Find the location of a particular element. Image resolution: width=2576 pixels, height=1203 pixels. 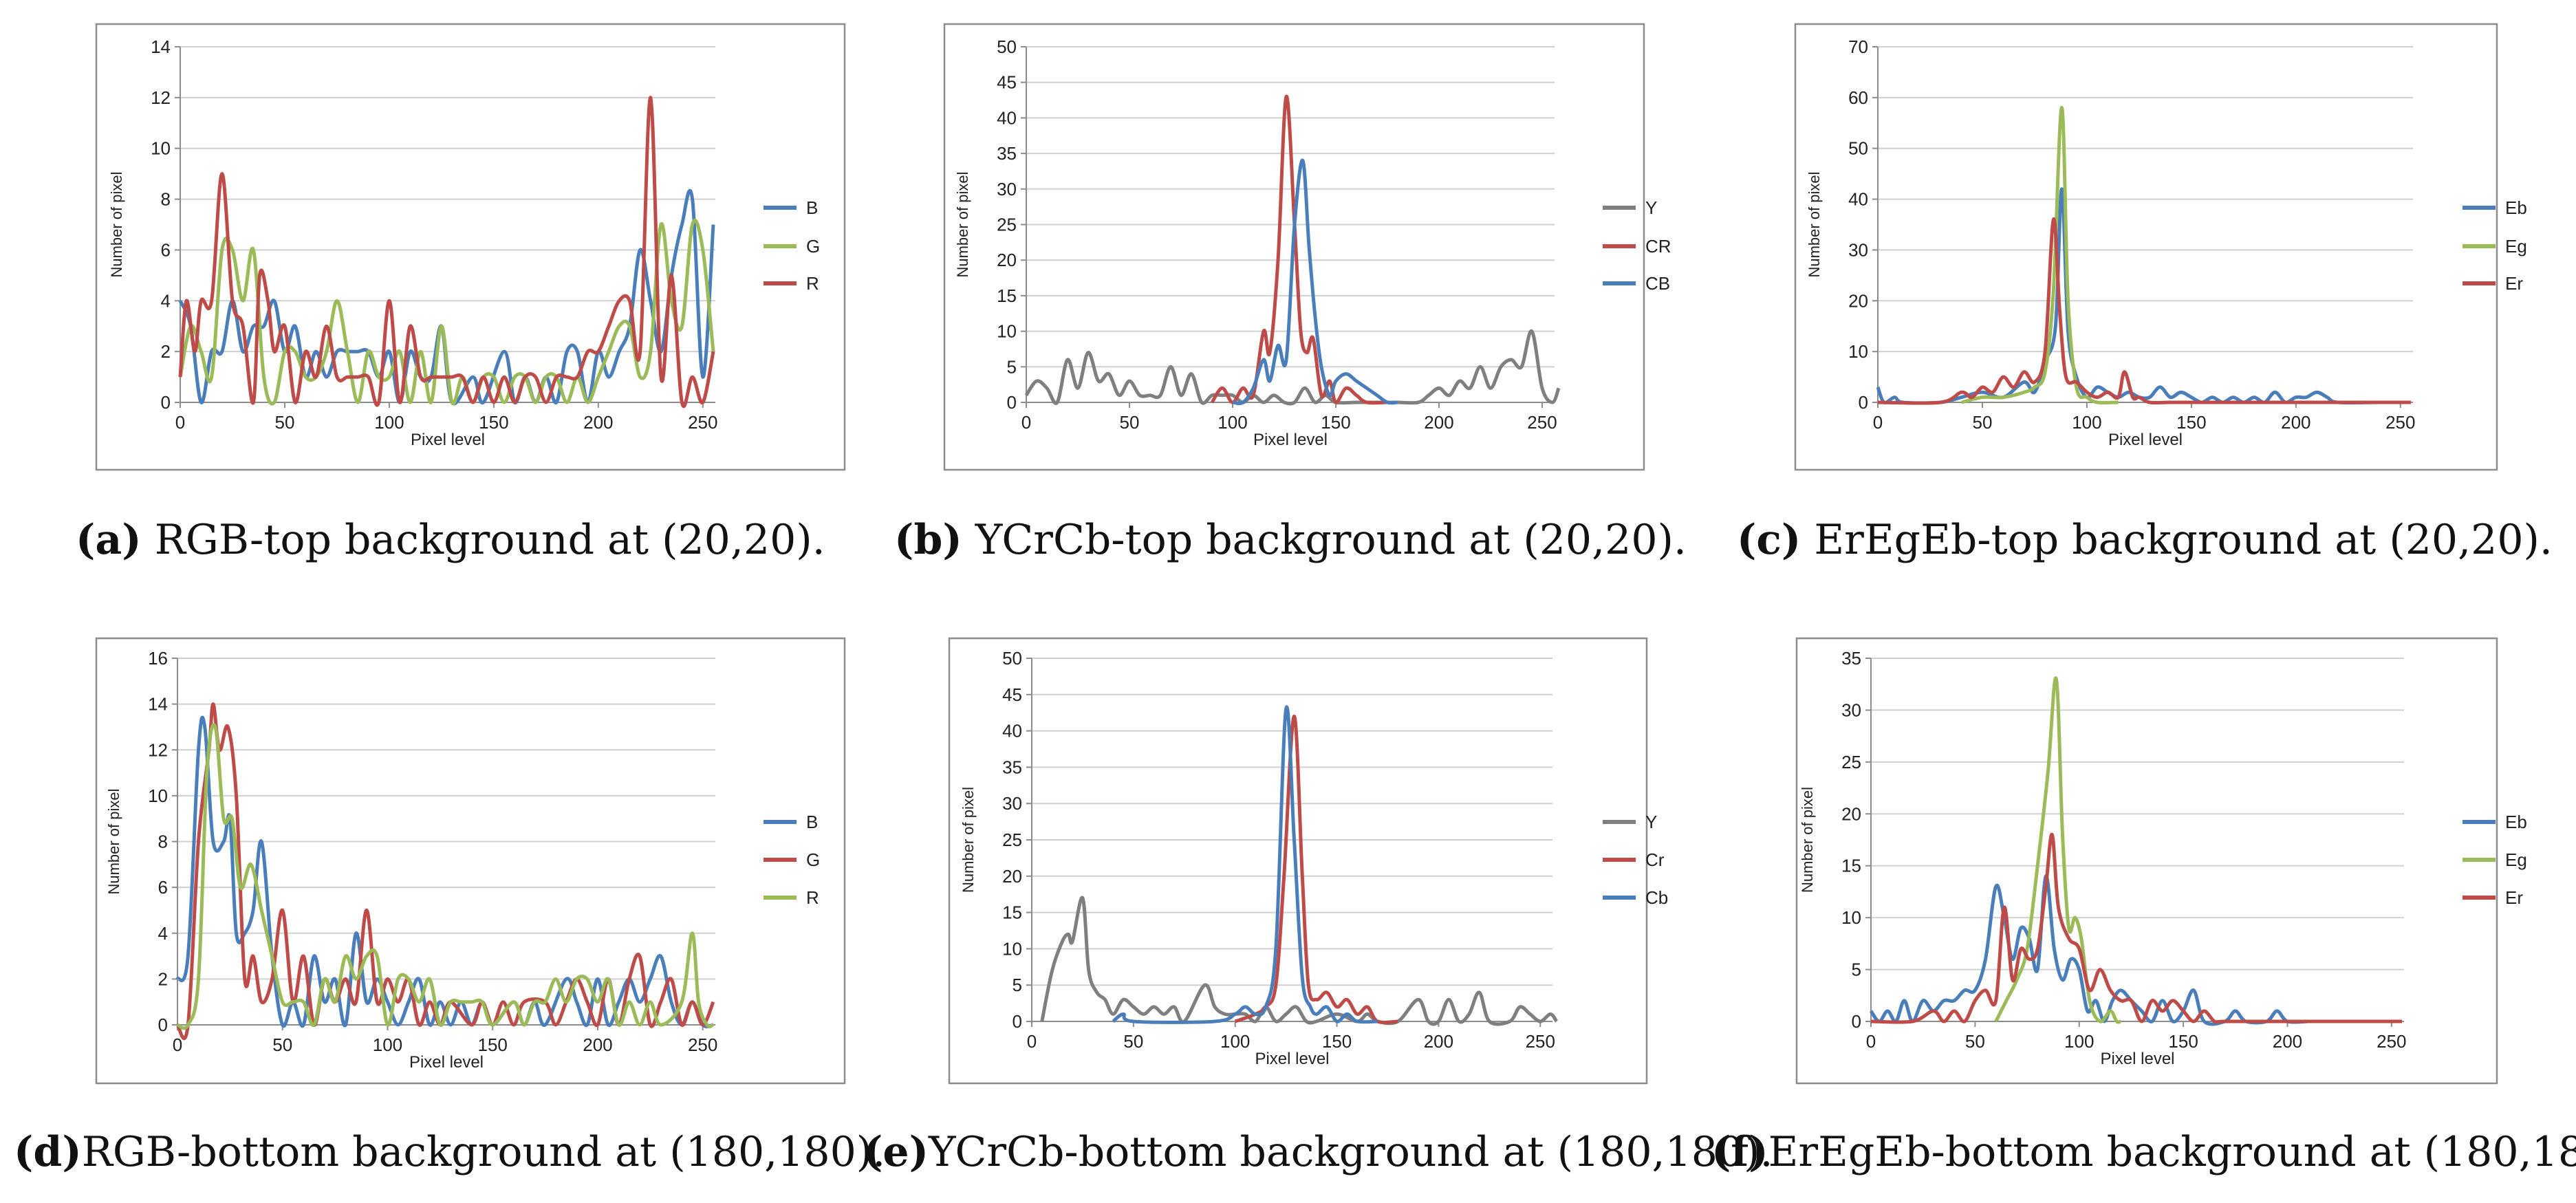

series-line-r is located at coordinates (445, 876).